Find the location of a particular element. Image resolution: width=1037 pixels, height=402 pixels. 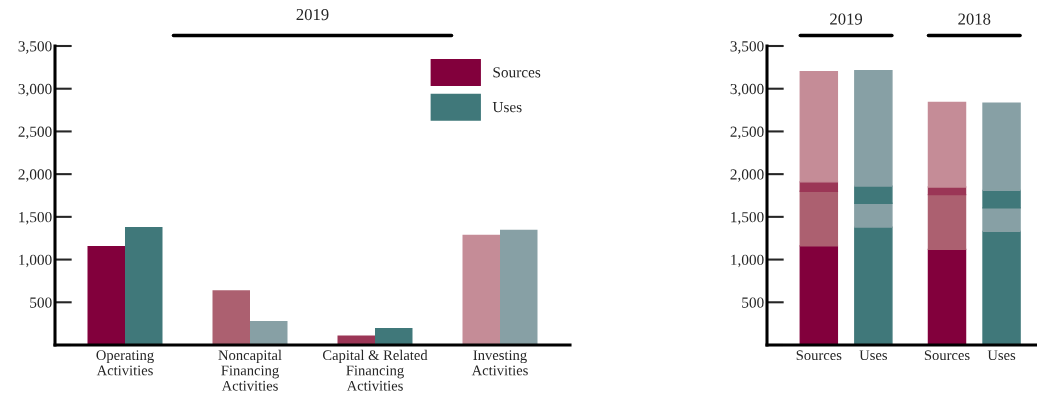

chart-title: 2019 is located at coordinates (312, 14).